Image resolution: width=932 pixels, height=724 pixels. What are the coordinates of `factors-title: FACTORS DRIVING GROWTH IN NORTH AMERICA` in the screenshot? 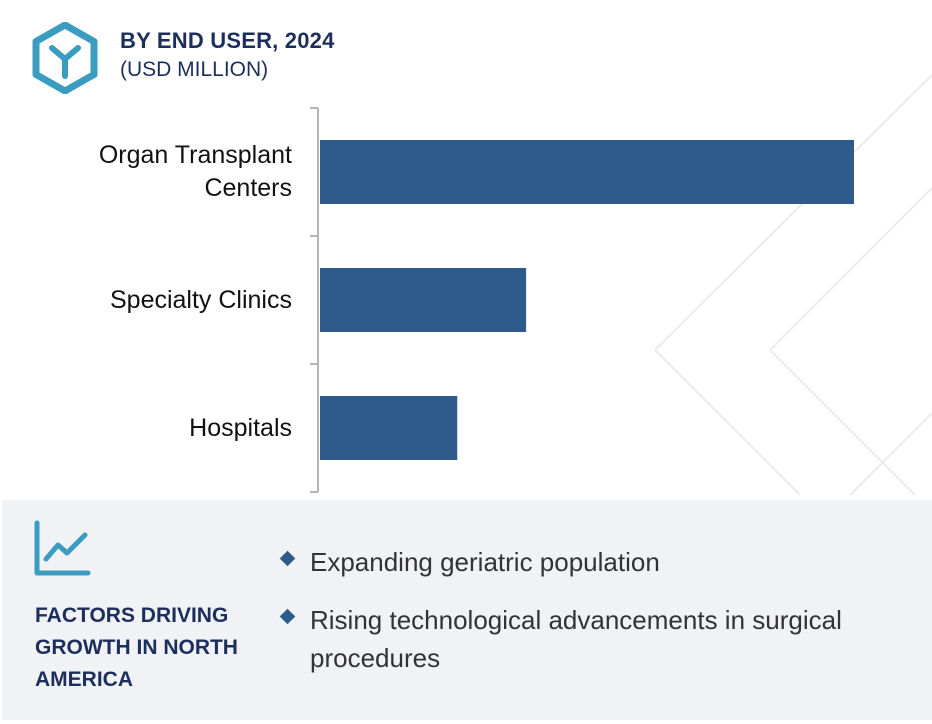 It's located at (136, 647).